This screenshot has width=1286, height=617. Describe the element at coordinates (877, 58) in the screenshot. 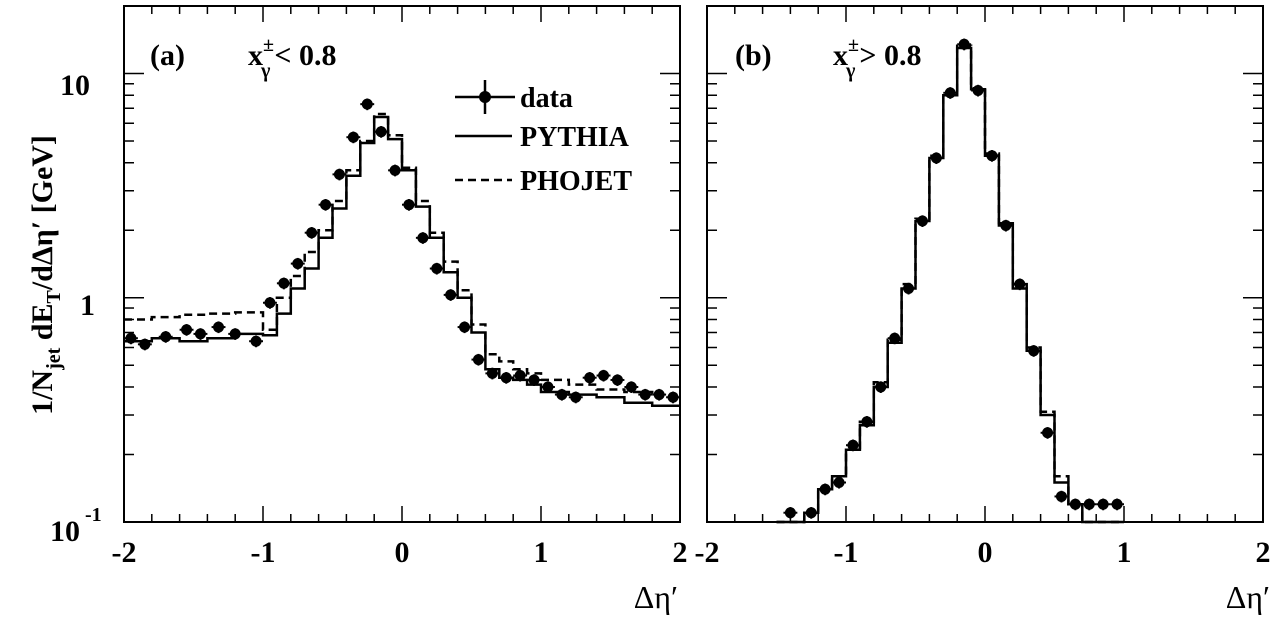

I see `panel-b-selection: x± γ > 0.8` at that location.